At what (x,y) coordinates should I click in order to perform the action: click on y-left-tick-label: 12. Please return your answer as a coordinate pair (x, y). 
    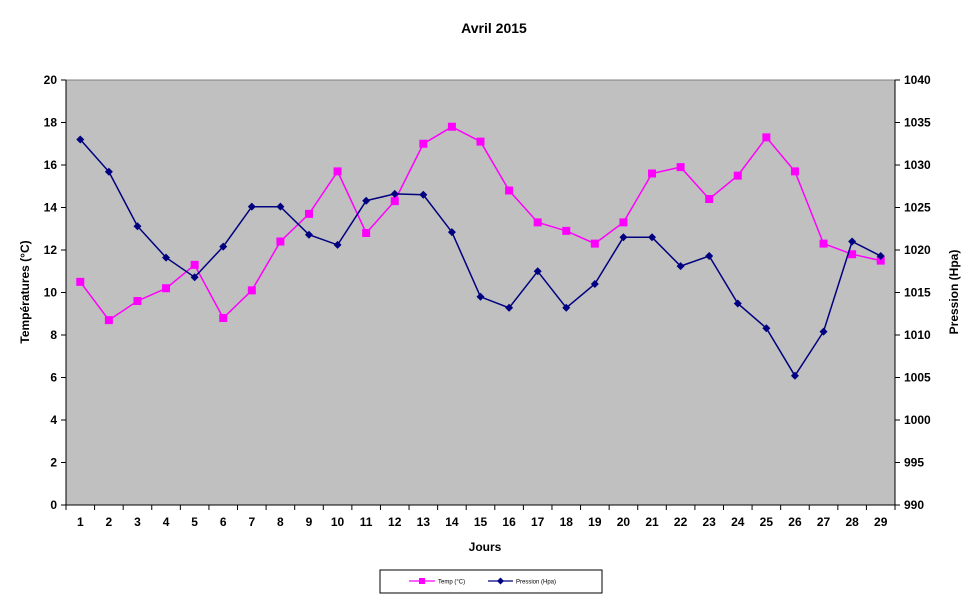
    Looking at the image, I should click on (51, 250).